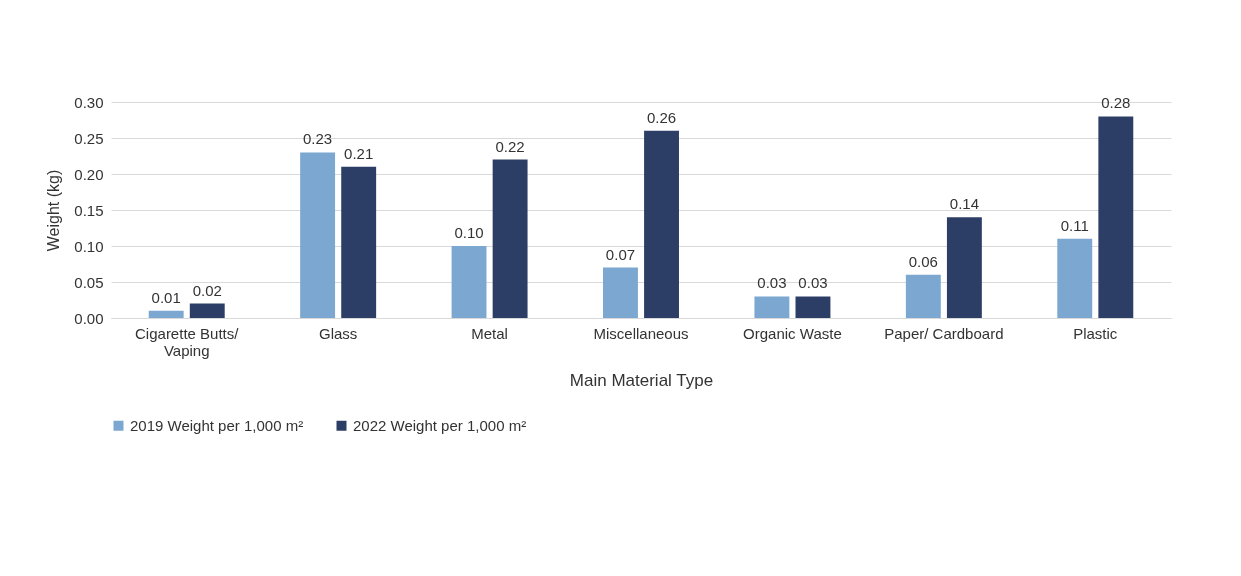  I want to click on data-label: 0.14, so click(964, 204).